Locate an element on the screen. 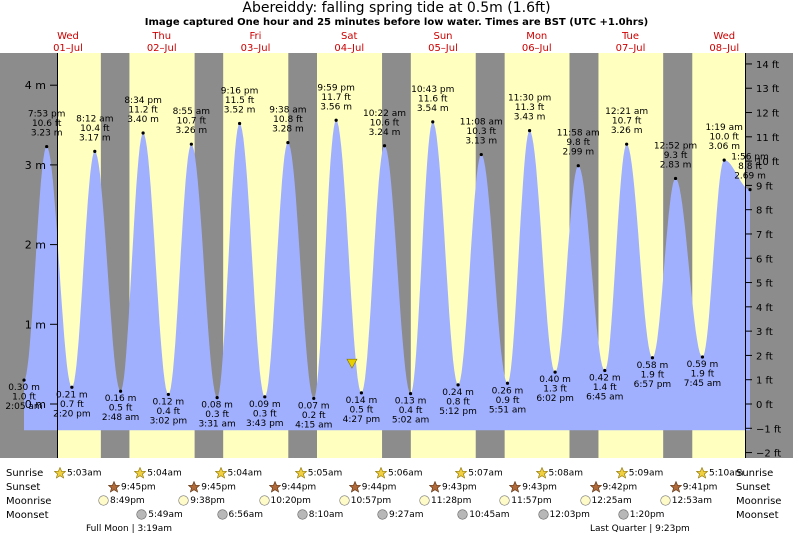 Image resolution: width=793 pixels, height=538 pixels. moonrise-time: 10:20pm is located at coordinates (290, 501).